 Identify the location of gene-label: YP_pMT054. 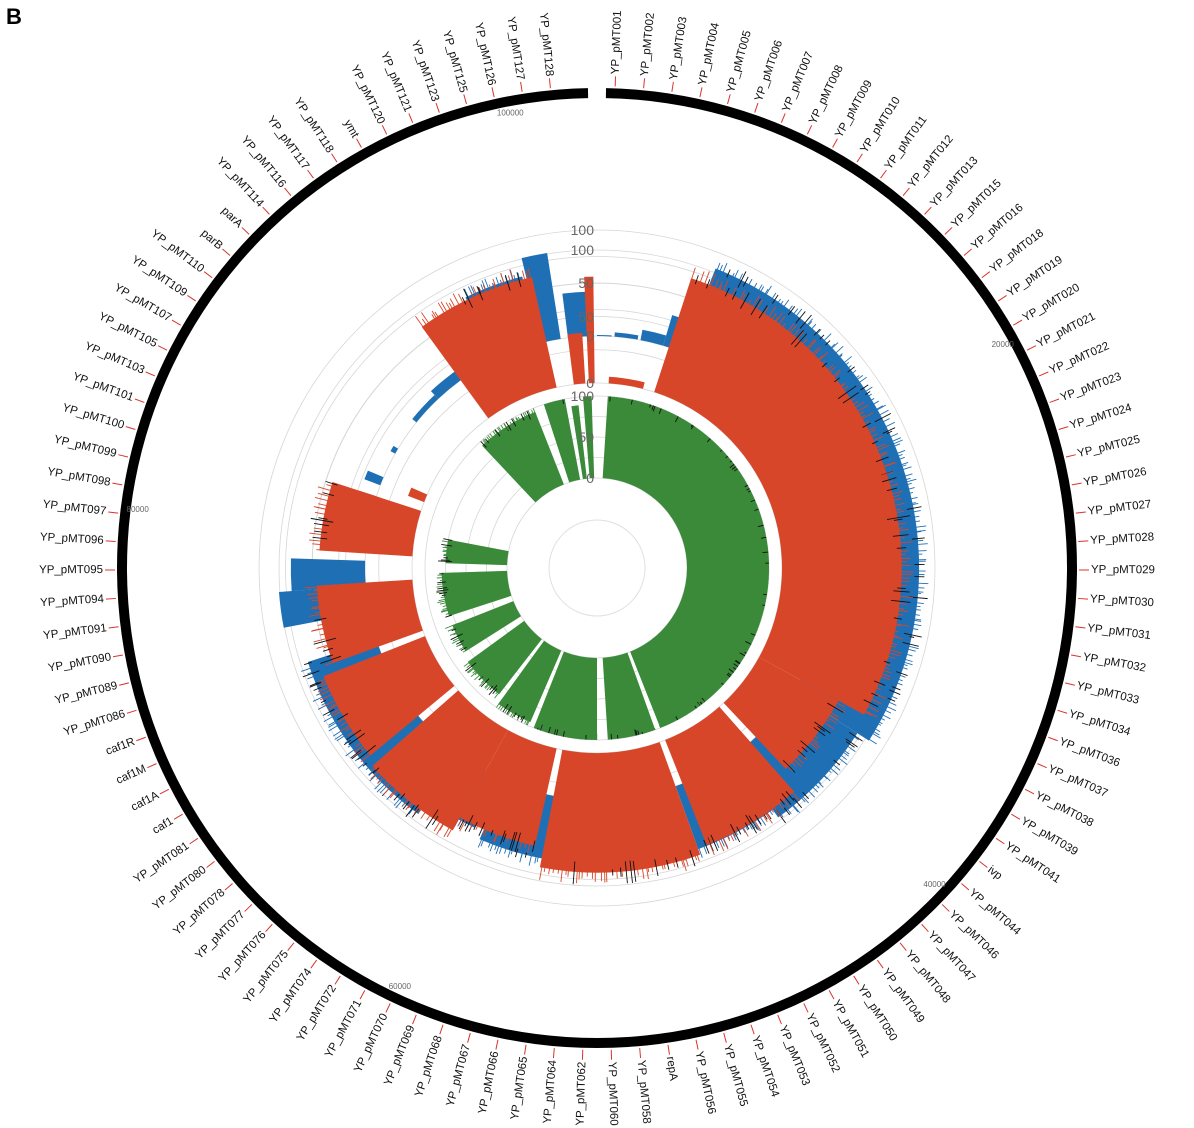
(765, 1066).